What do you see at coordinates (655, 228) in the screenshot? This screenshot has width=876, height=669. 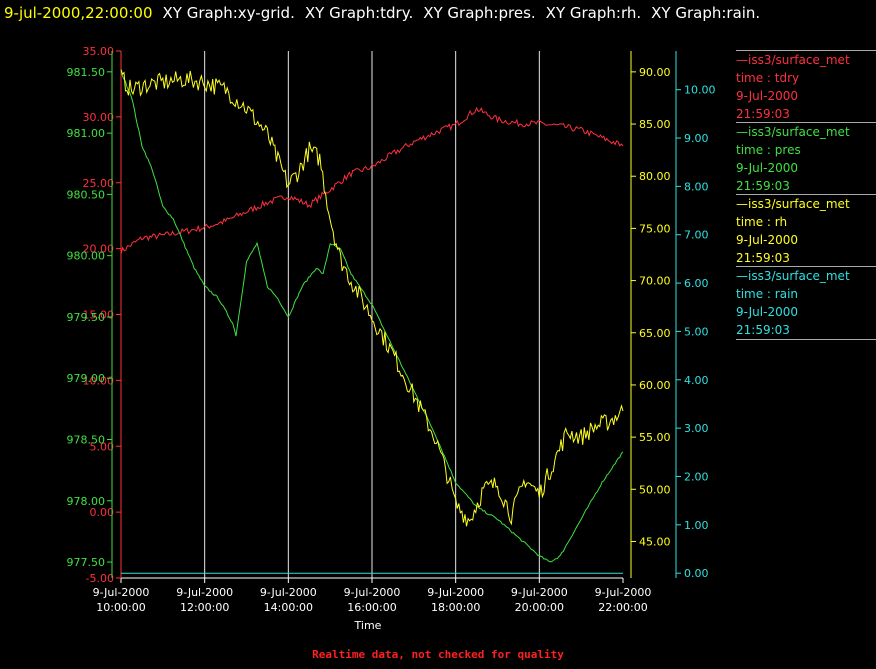 I see `y-tick-label-rh: 75.00` at bounding box center [655, 228].